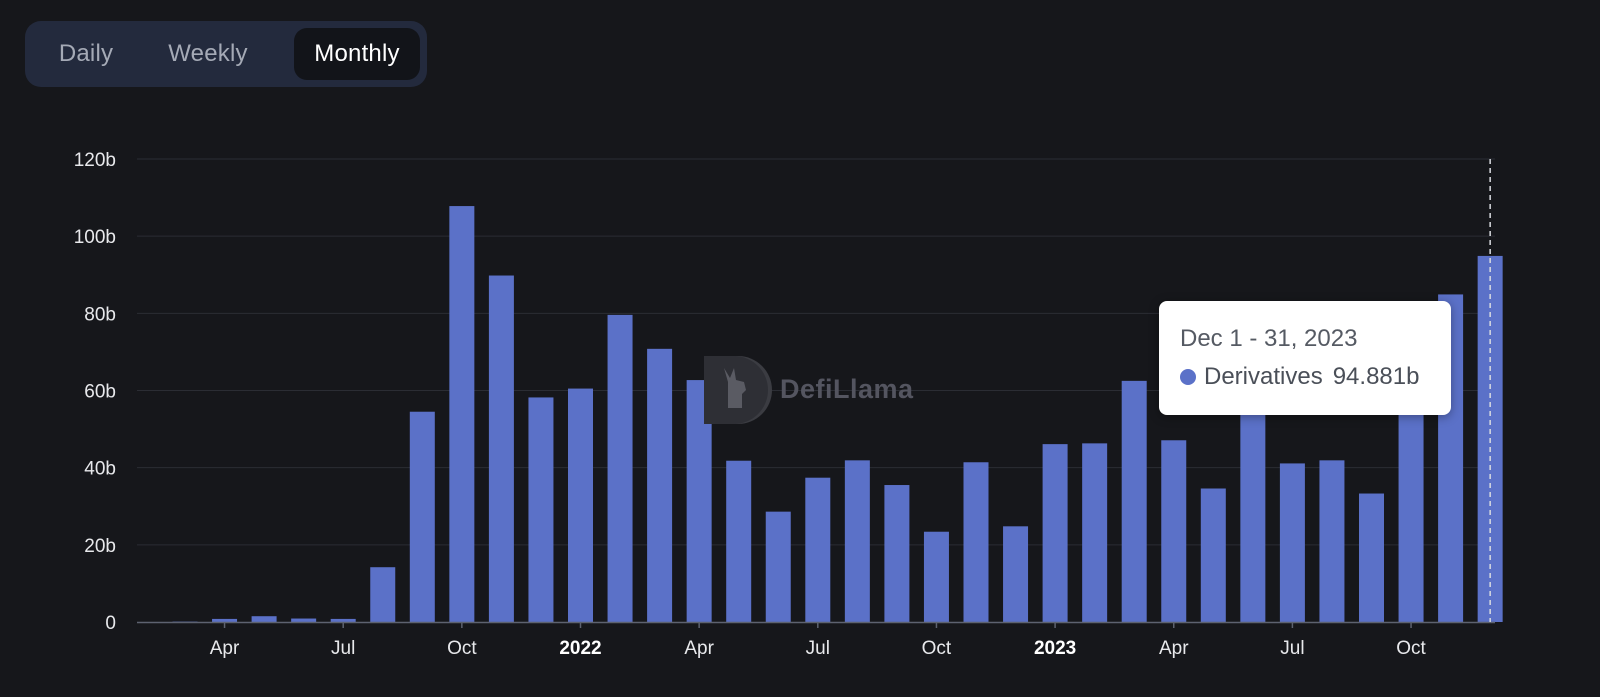 This screenshot has width=1600, height=697. Describe the element at coordinates (86, 53) in the screenshot. I see `period-daily-button: Daily` at that location.